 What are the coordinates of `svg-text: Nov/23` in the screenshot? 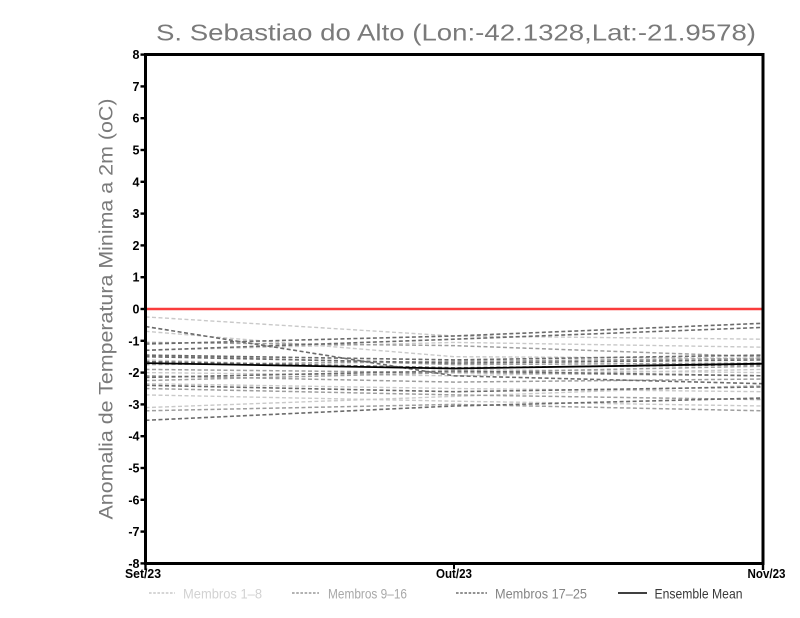 It's located at (767, 573).